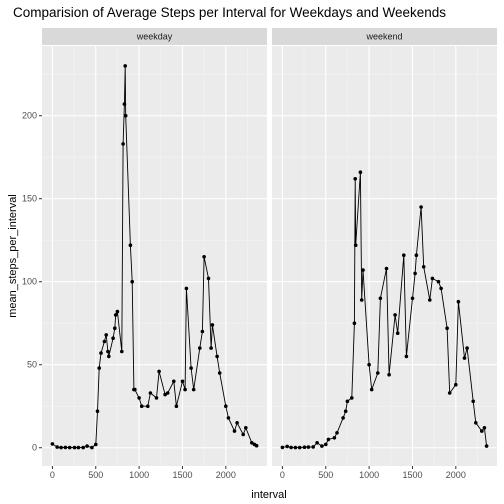 Image resolution: width=504 pixels, height=504 pixels. Describe the element at coordinates (182, 475) in the screenshot. I see `x-tick-label: 1500` at that location.